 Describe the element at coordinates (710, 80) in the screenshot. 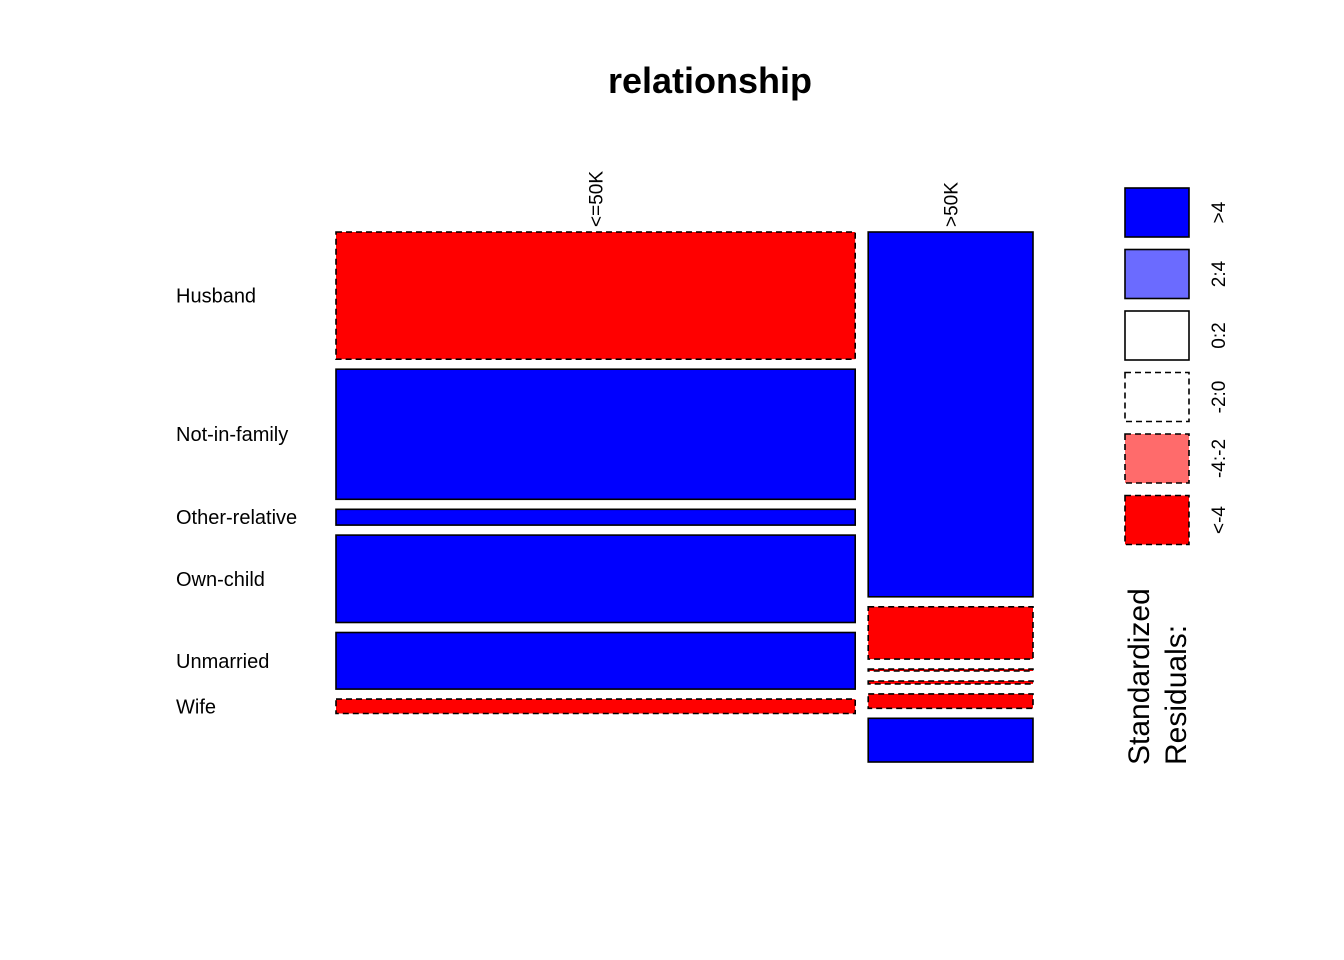

I see `chart-title: relationship` at that location.